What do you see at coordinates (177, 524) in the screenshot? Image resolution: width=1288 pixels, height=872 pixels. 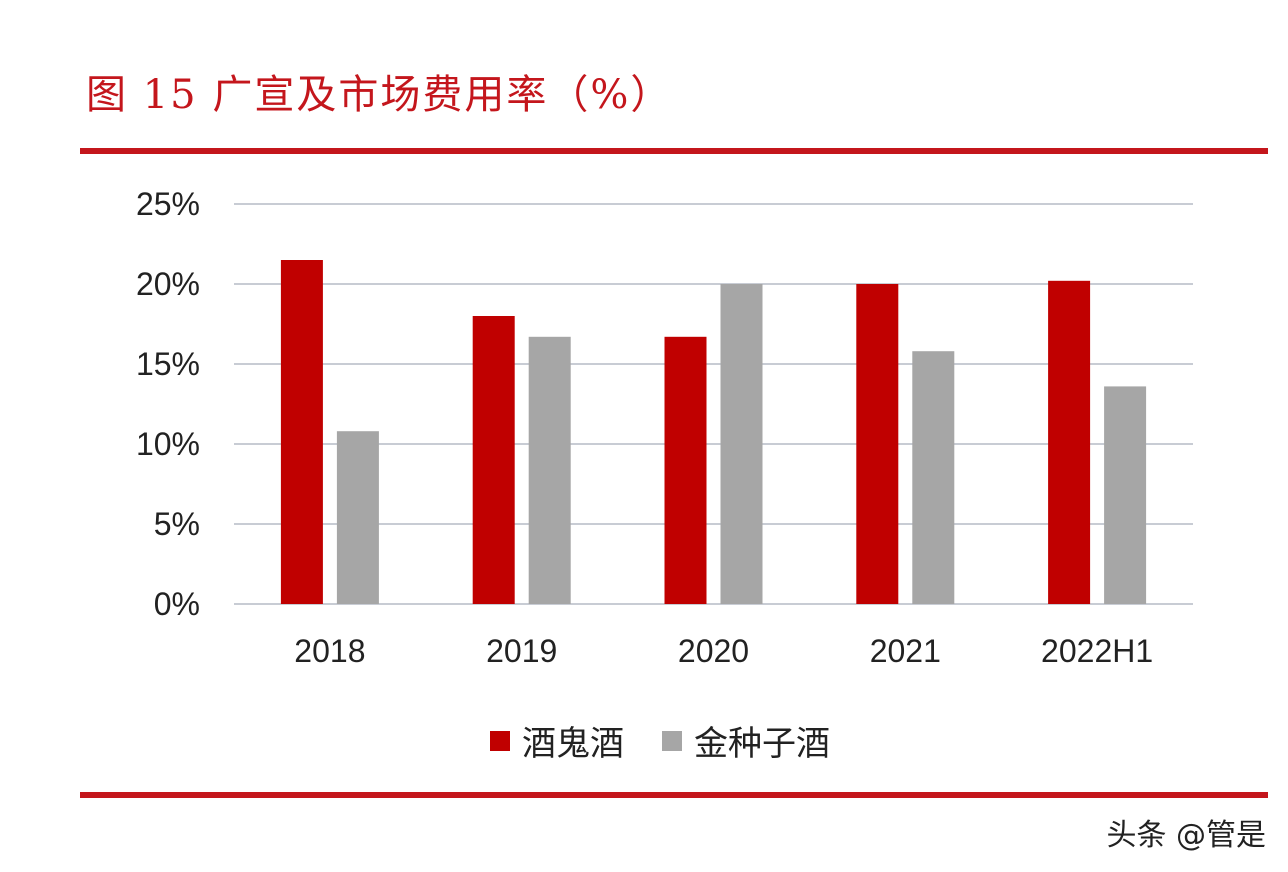 I see `y-tick-label: 5%` at bounding box center [177, 524].